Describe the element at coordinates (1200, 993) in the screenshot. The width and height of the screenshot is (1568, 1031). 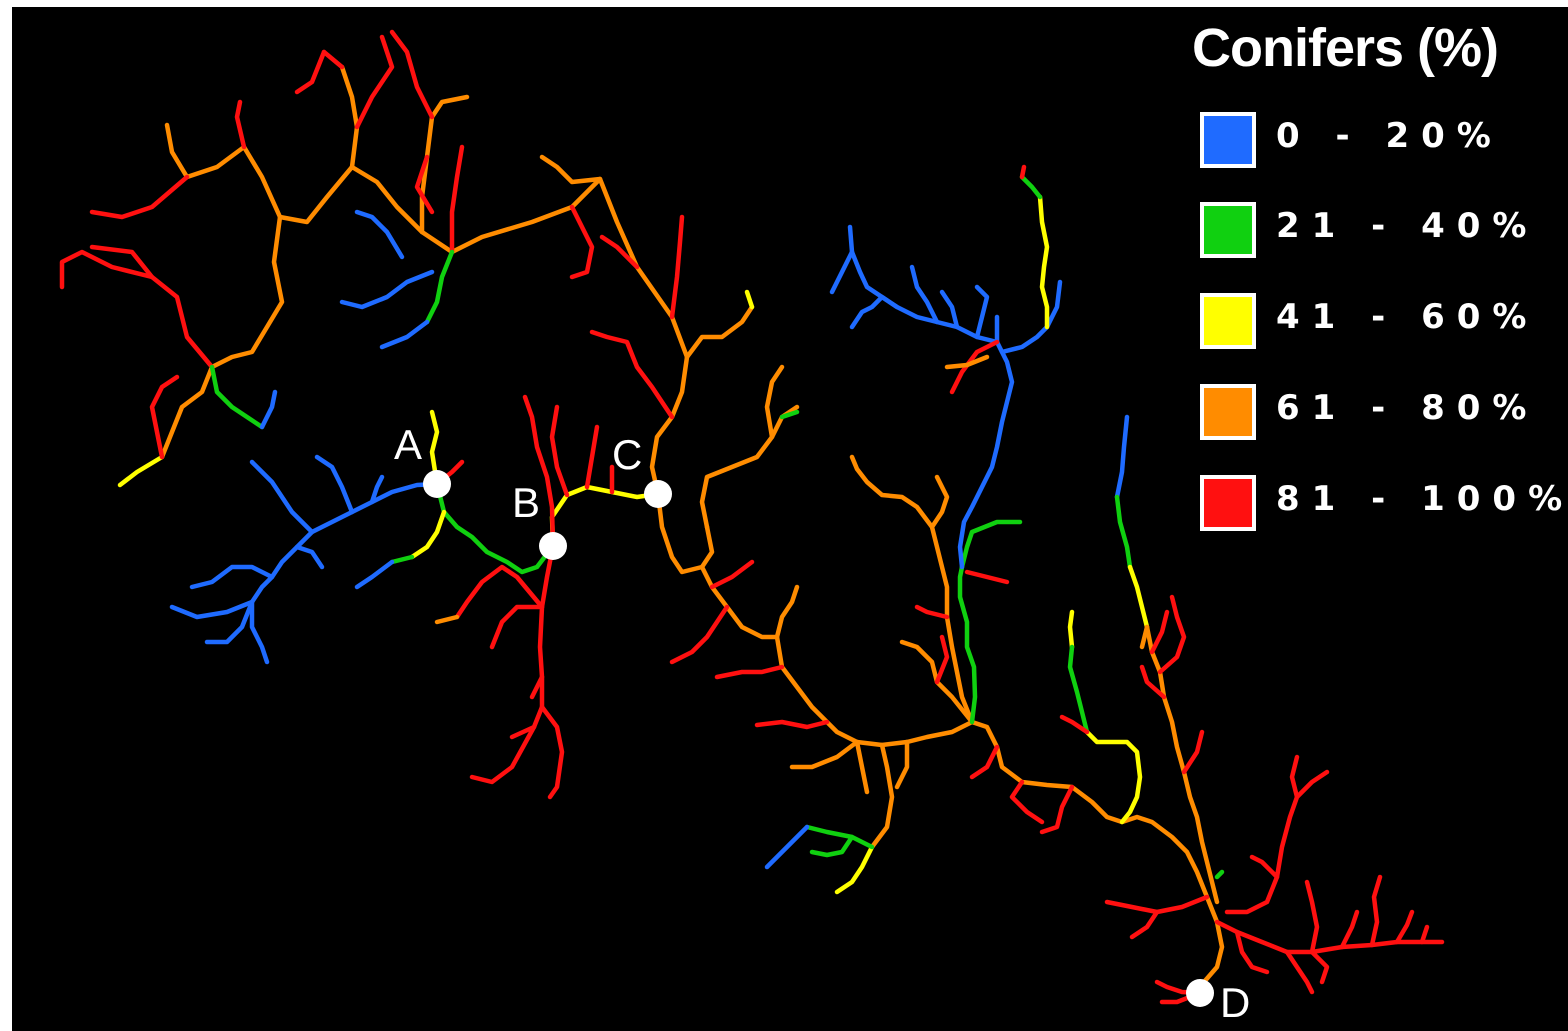
I see `point-d-marker` at that location.